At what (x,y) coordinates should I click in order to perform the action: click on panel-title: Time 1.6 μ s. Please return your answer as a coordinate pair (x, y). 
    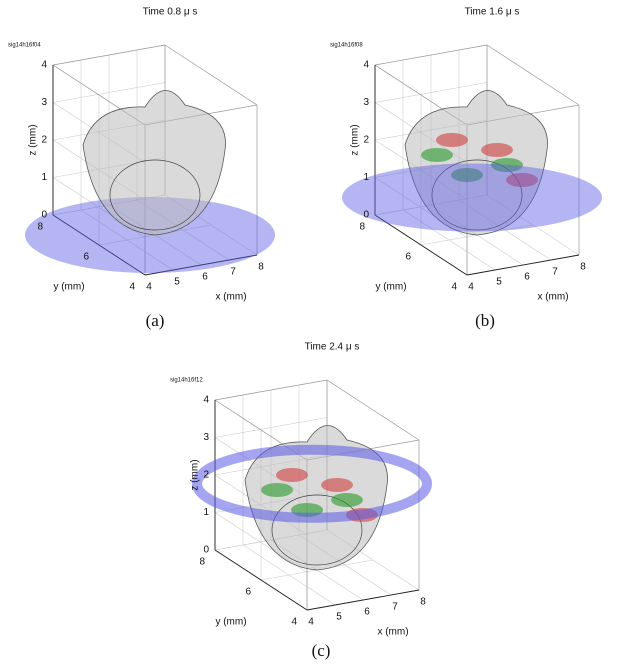
    Looking at the image, I should click on (492, 12).